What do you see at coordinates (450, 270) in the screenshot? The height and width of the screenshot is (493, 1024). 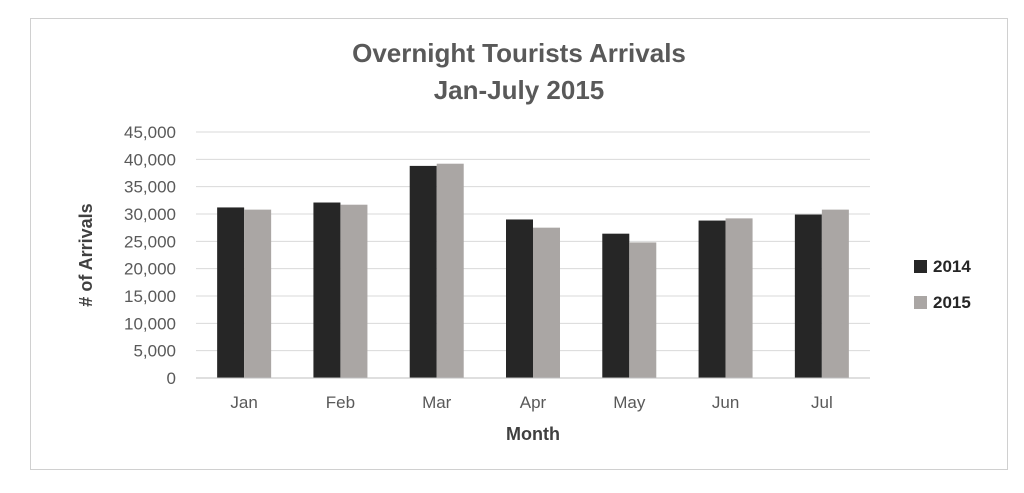 I see `bar-2015-mar` at bounding box center [450, 270].